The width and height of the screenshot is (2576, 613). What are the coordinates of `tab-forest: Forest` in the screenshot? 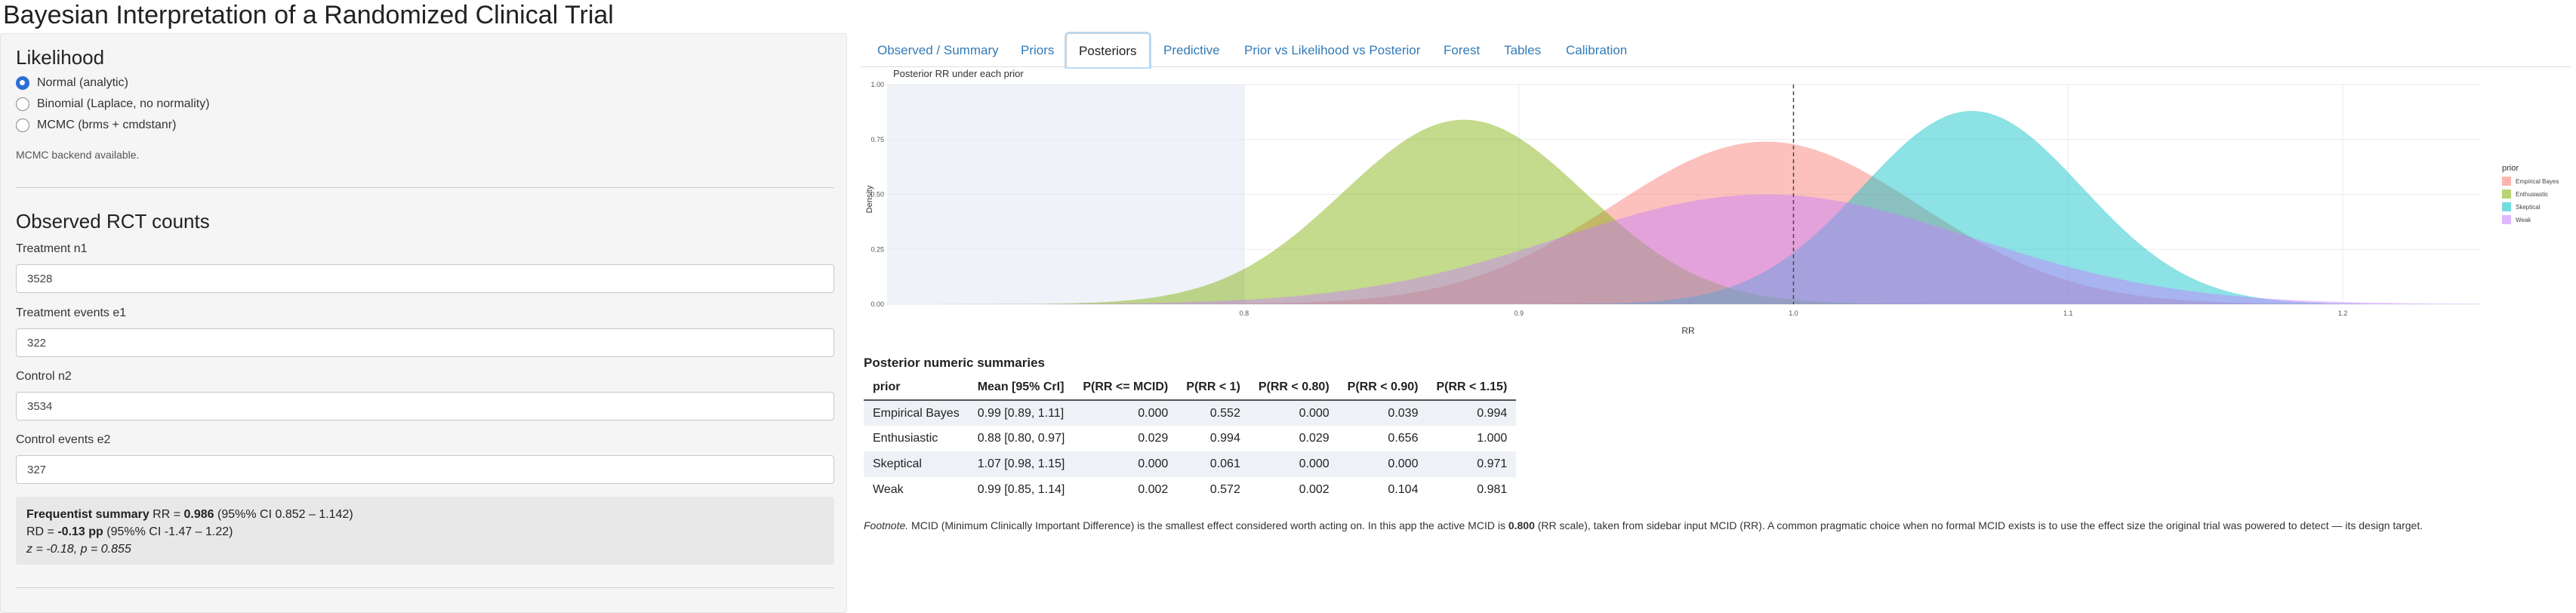 It's located at (1462, 50).